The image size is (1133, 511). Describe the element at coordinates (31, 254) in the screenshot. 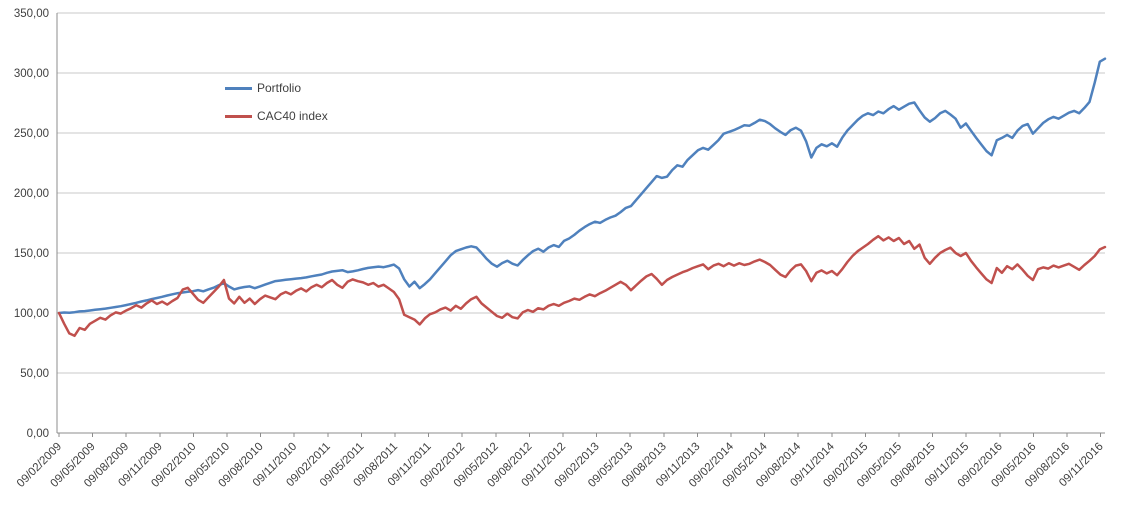

I see `y-tick-label: 150,00` at that location.